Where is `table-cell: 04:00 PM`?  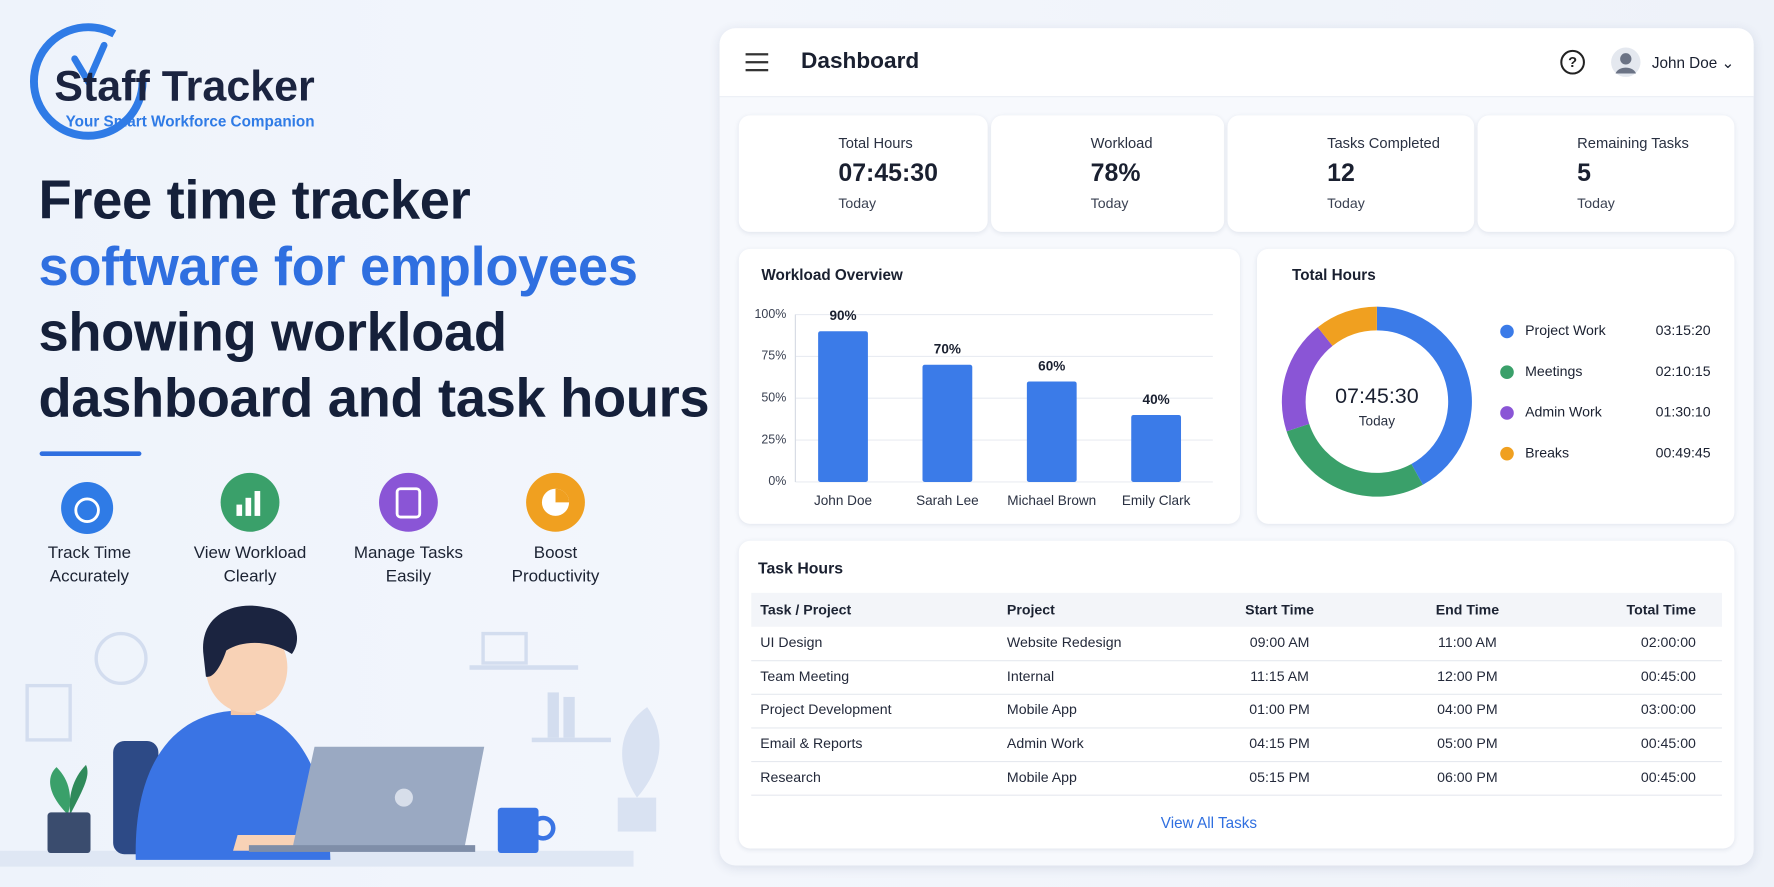
table-cell: 04:00 PM is located at coordinates (1467, 709).